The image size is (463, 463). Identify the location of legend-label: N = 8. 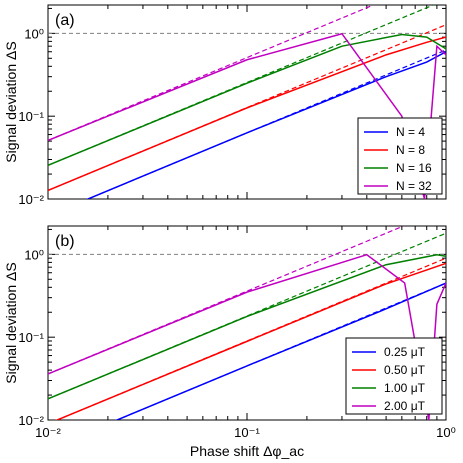
(410, 150).